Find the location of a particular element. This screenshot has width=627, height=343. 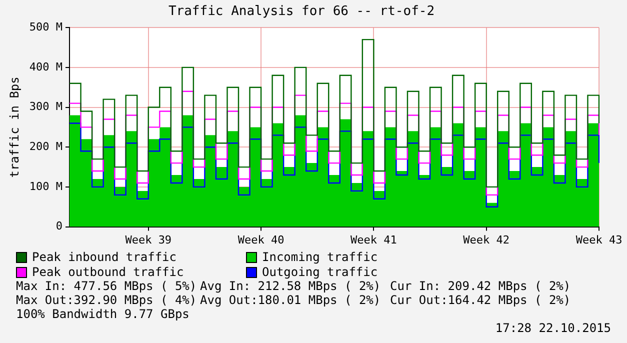

text: 17:28 22.10.2015 is located at coordinates (552, 328).